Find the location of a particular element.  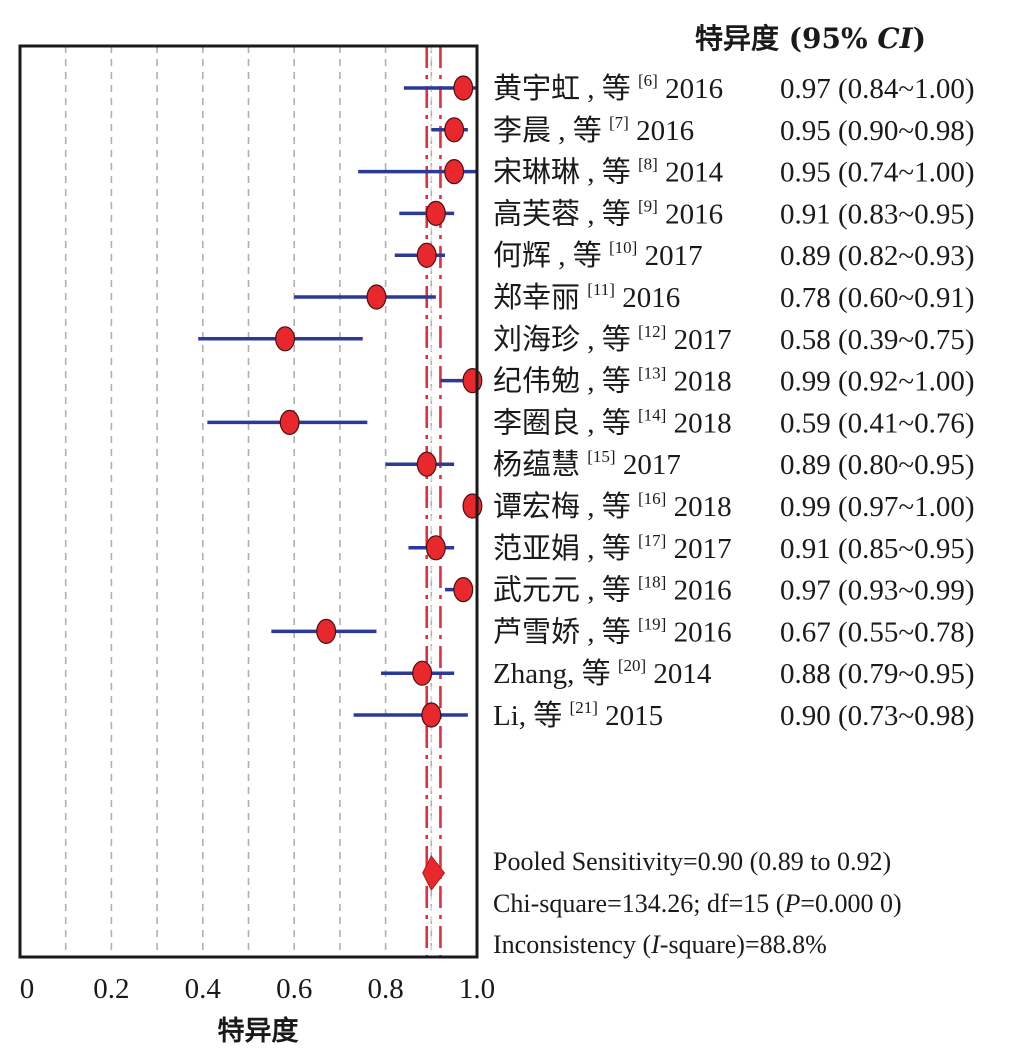

study-label: 宋琳琳 , 等 [8] 2014 is located at coordinates (608, 172).